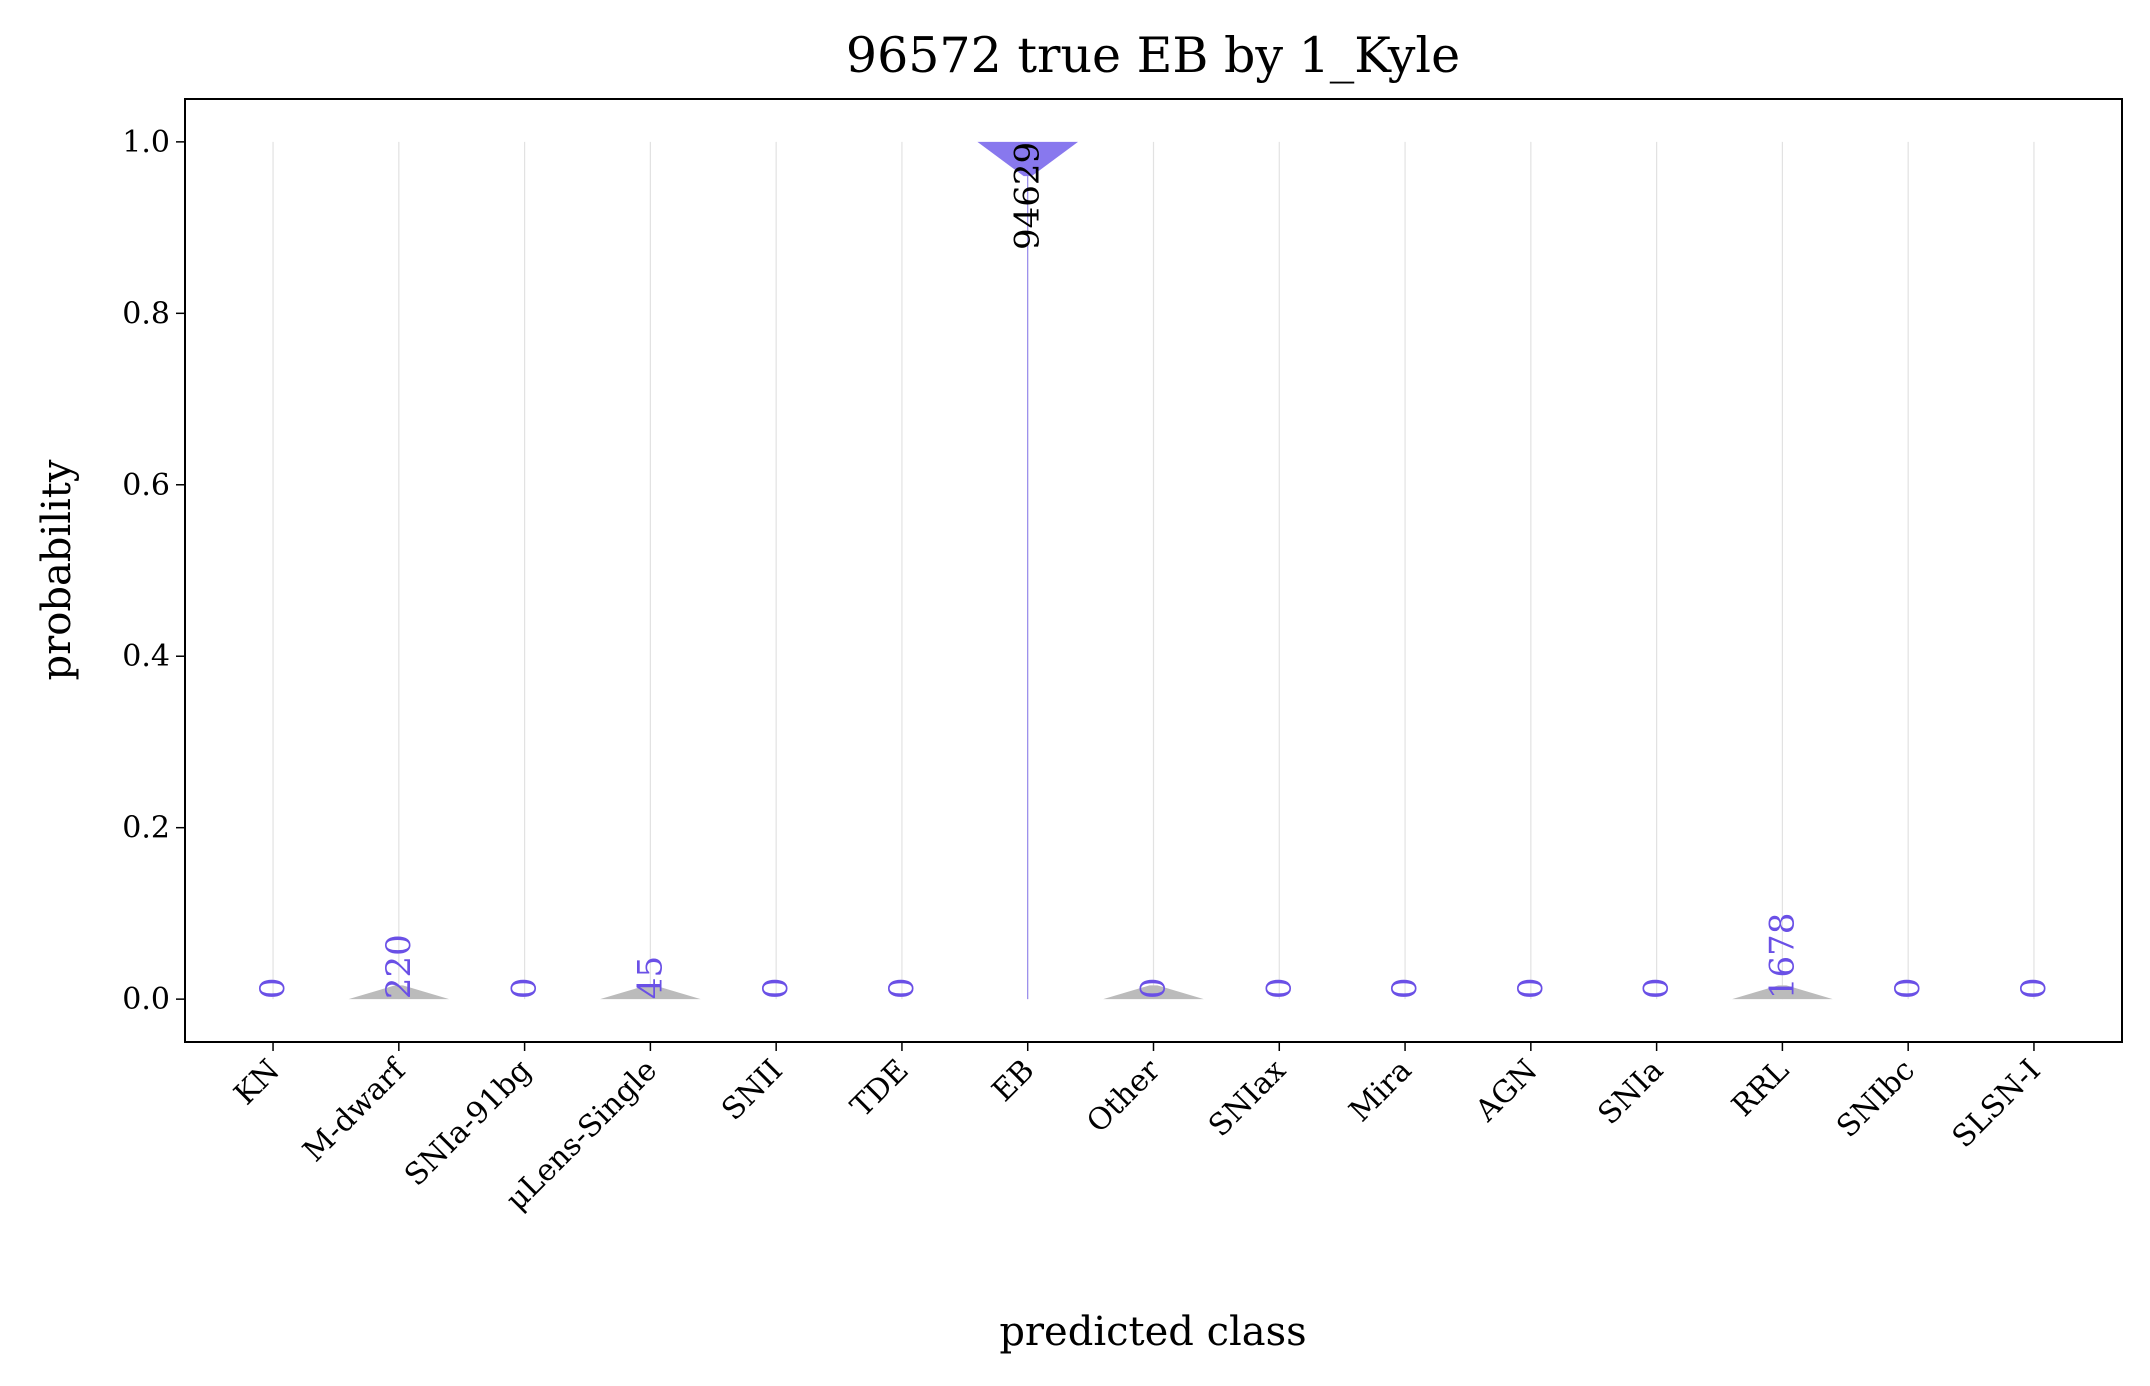  I want to click on x-tick-label: RRL, so click(1760, 1088).